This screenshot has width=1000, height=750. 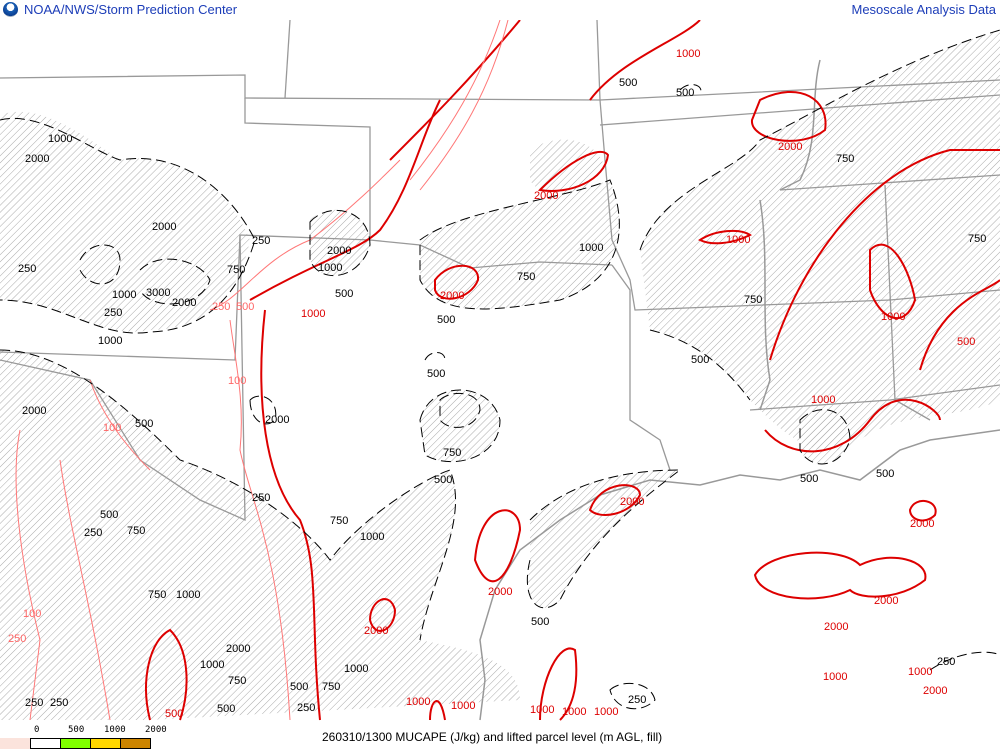 What do you see at coordinates (923, 9) in the screenshot?
I see `mesoscale-analysis-link: Mesoscale Analysis Data` at bounding box center [923, 9].